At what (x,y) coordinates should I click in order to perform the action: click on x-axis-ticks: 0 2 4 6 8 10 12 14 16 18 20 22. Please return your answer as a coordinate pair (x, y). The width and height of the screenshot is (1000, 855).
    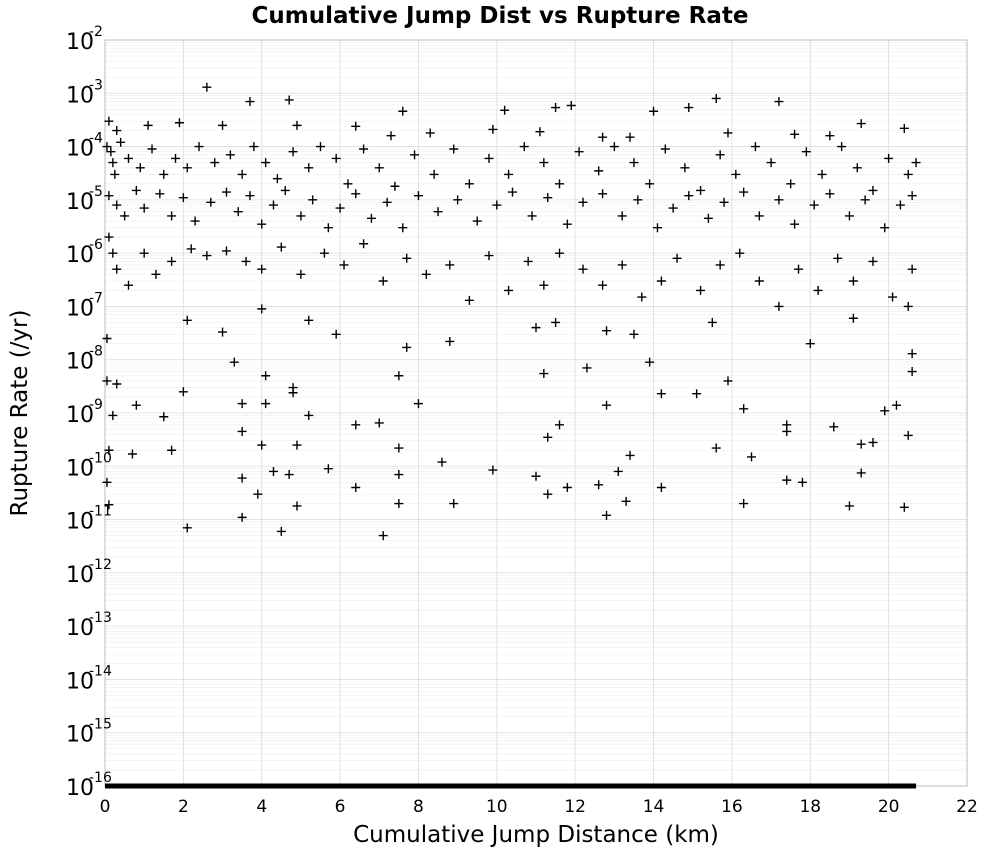
    Looking at the image, I should click on (539, 807).